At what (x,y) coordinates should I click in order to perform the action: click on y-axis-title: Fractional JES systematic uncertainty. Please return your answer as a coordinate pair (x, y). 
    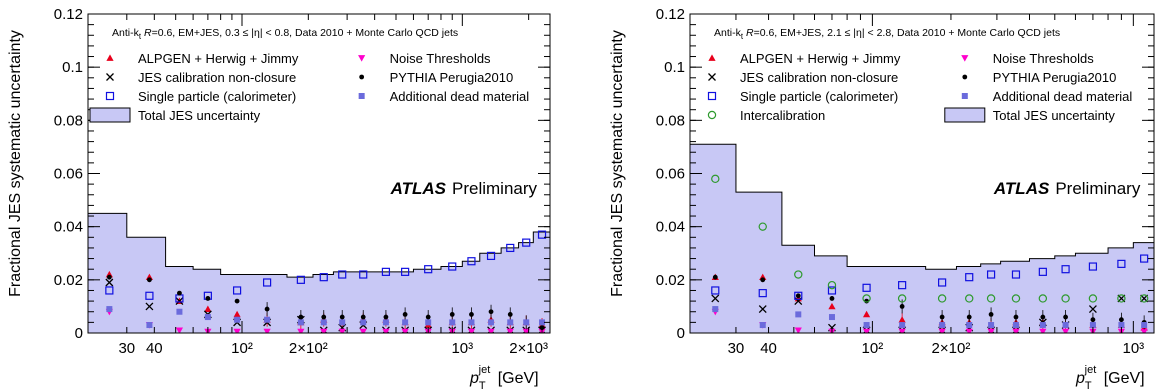
    Looking at the image, I should click on (15, 163).